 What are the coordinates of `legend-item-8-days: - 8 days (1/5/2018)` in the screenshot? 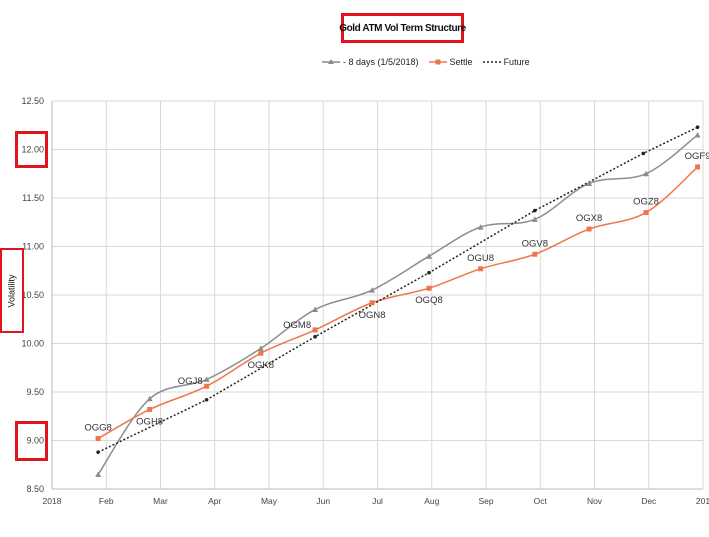 It's located at (370, 62).